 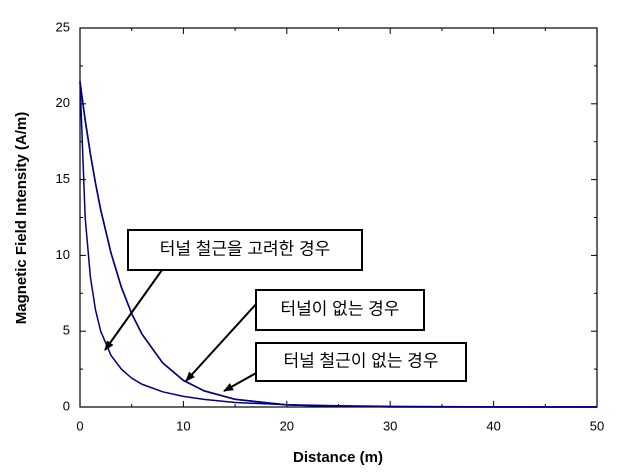 I want to click on y-tick-label: 5, so click(x=66, y=330).